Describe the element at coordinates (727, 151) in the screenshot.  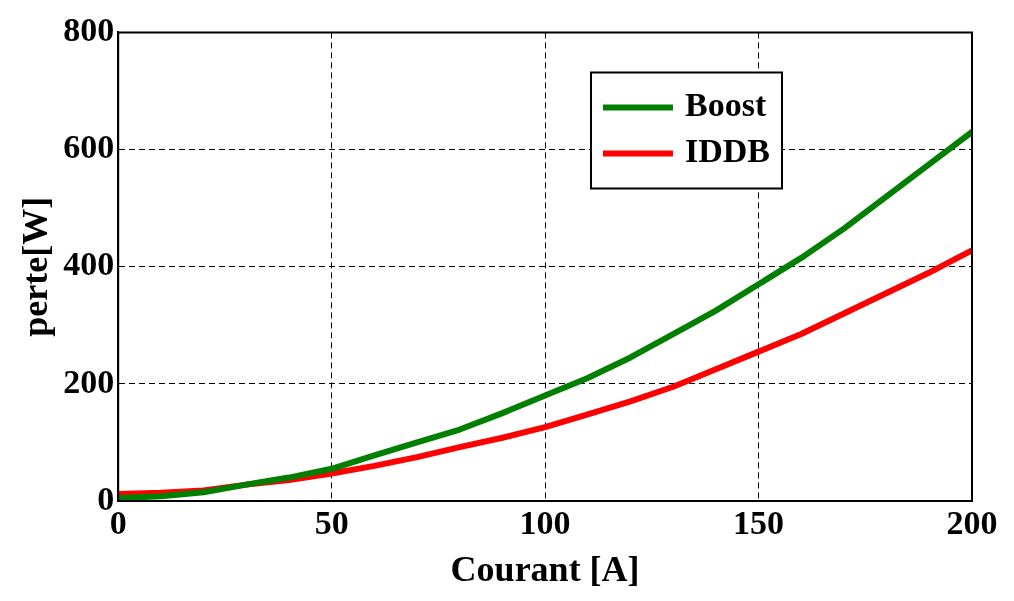
I see `legend-label: IDDB` at that location.